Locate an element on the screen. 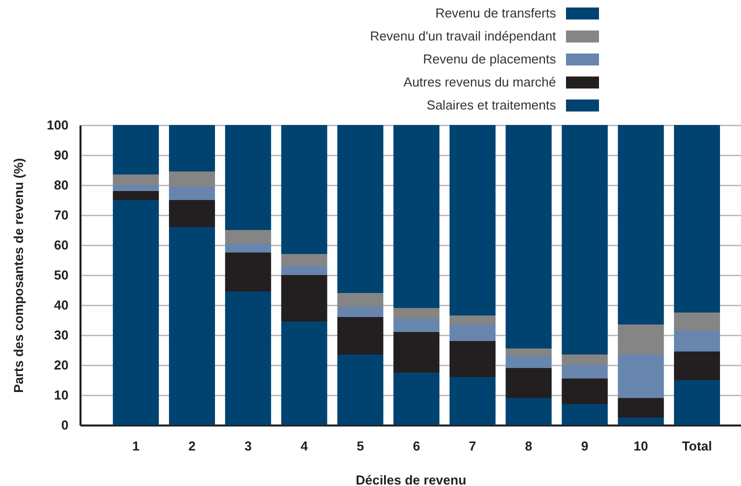  y-tick-label: 0 is located at coordinates (64, 425).